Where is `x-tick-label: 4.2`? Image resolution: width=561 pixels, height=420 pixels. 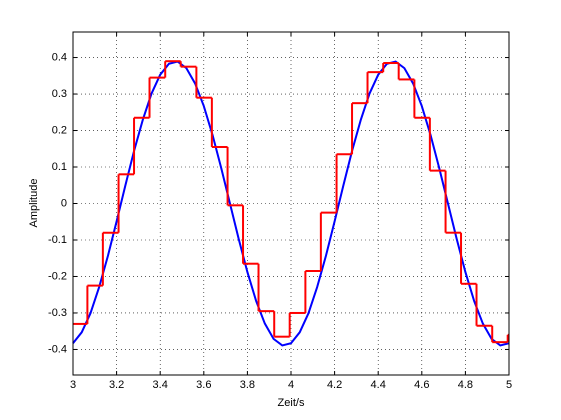
x-tick-label: 4.2 is located at coordinates (334, 385).